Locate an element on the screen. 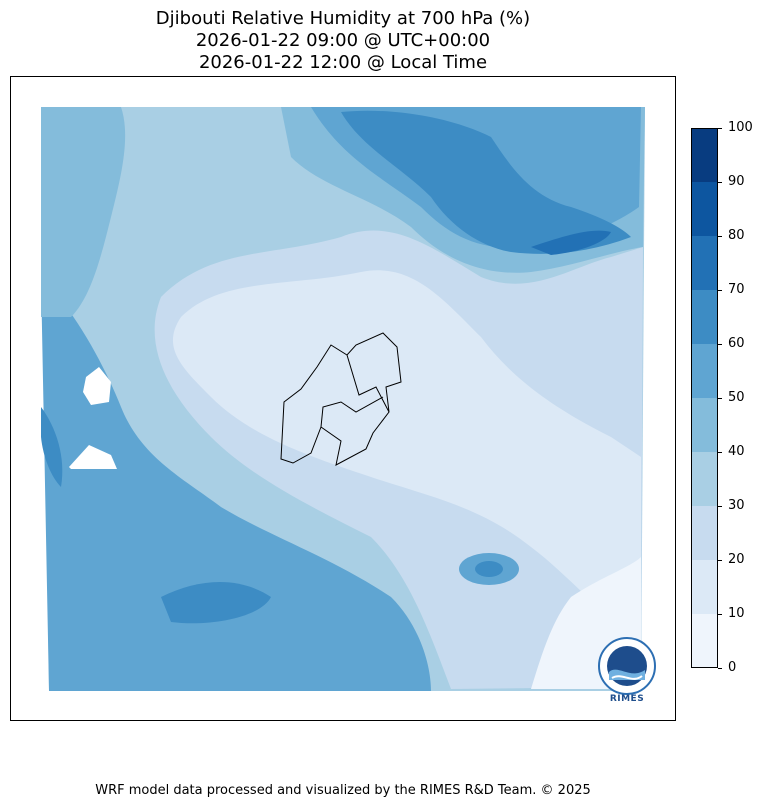 The width and height of the screenshot is (764, 808). title-line-3: 2026-01-22 12:00 @ Local Time is located at coordinates (343, 62).